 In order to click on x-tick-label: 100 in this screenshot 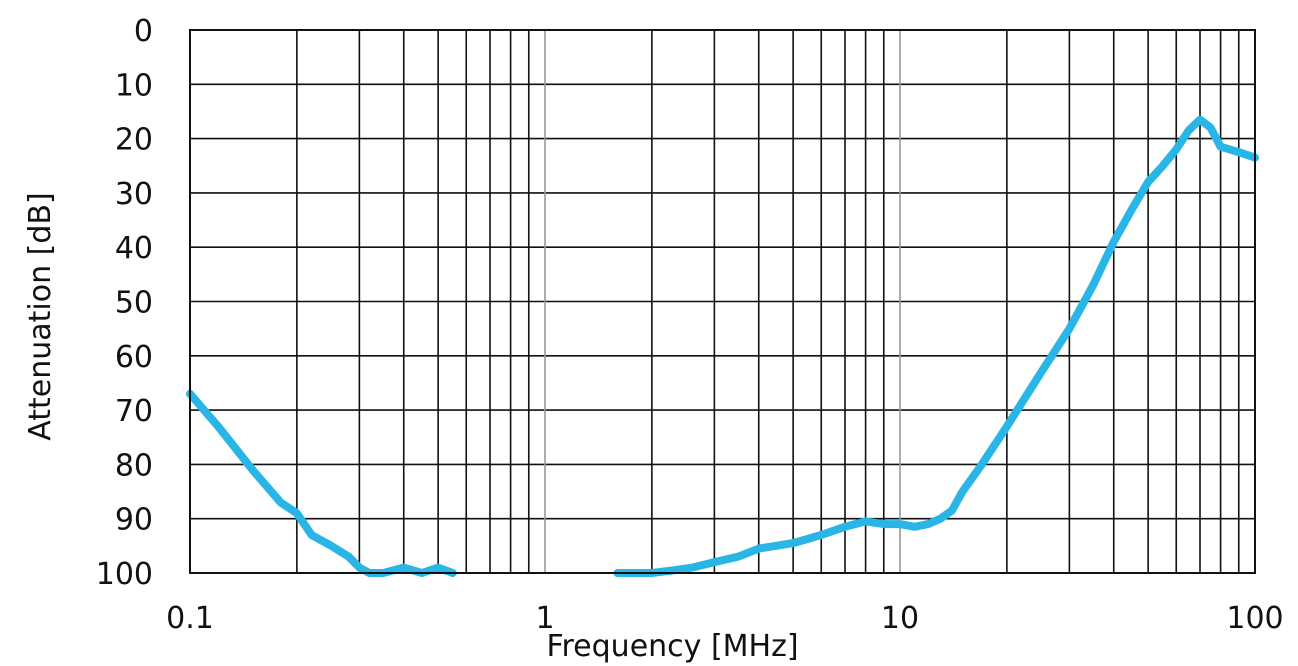, I will do `click(1254, 618)`.